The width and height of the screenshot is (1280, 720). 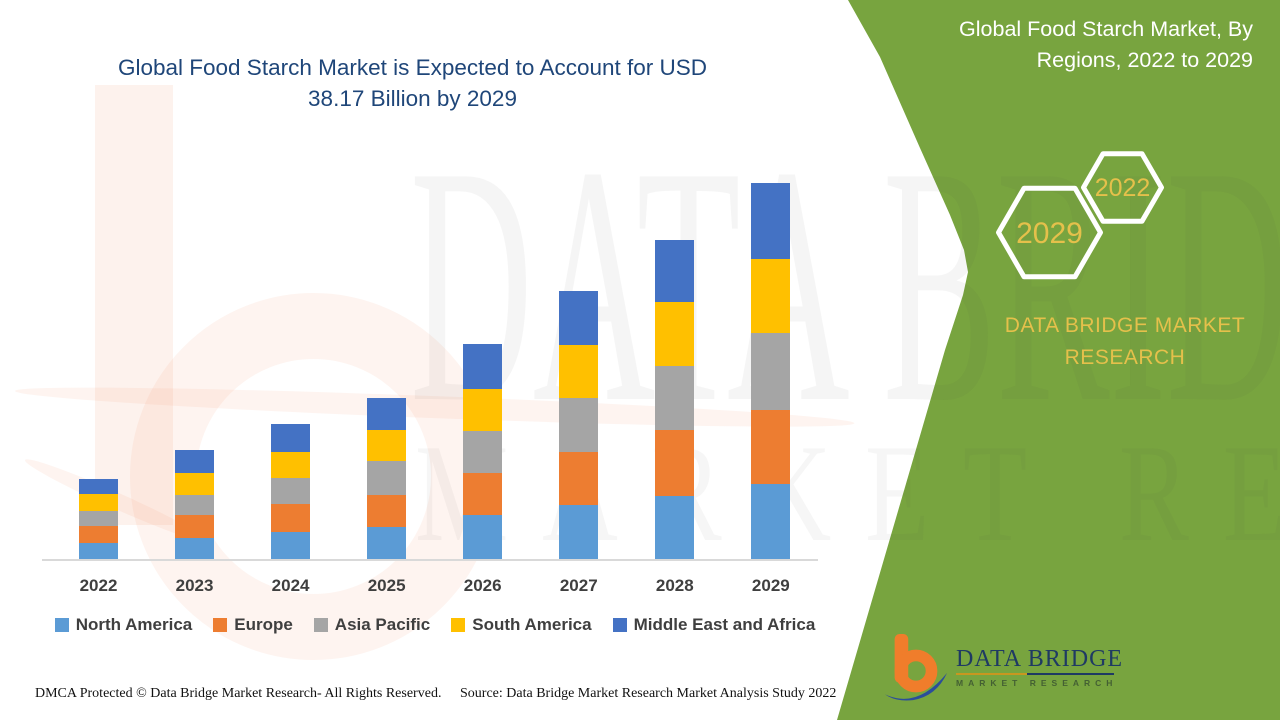 What do you see at coordinates (387, 542) in the screenshot?
I see `bar-segment-2025-north-america` at bounding box center [387, 542].